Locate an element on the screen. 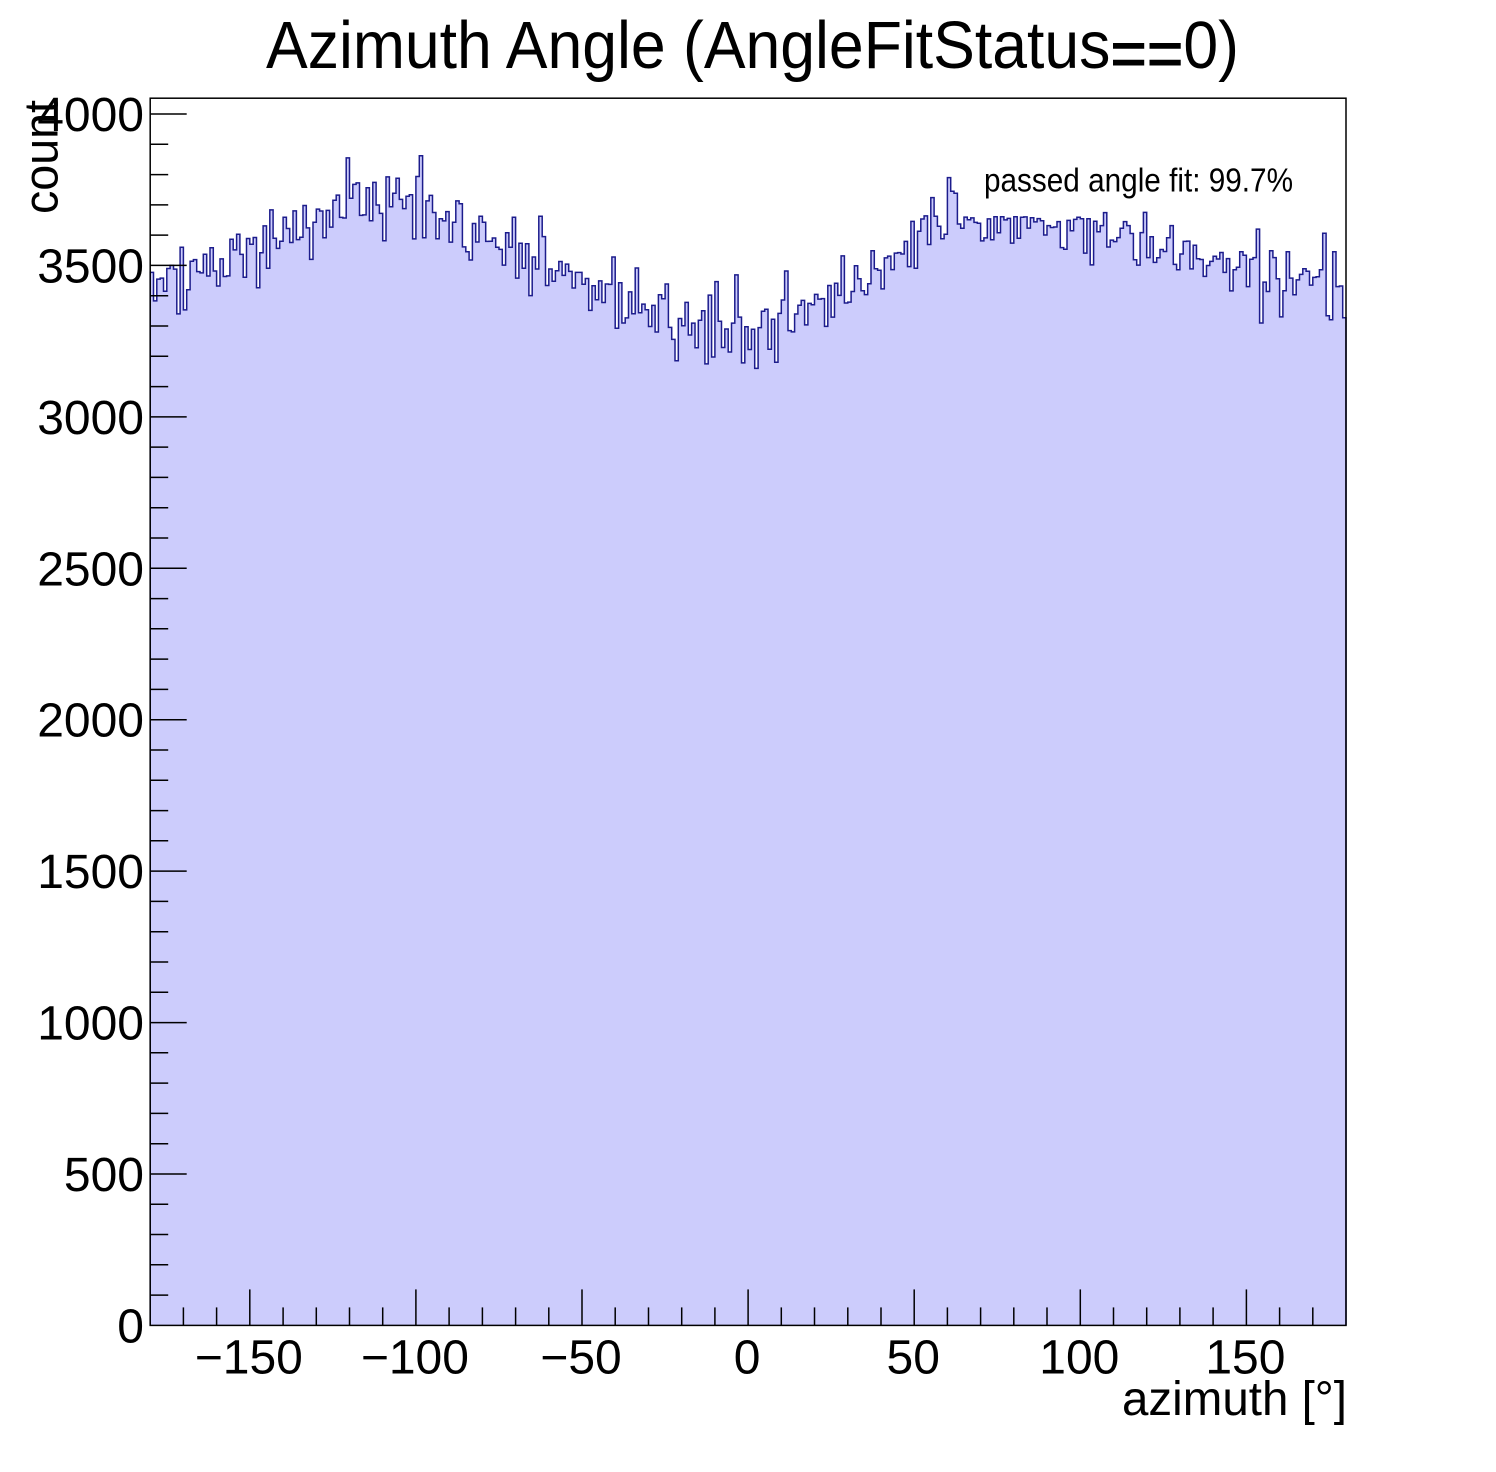 The height and width of the screenshot is (1472, 1496). svg-text: −150 is located at coordinates (249, 1358).